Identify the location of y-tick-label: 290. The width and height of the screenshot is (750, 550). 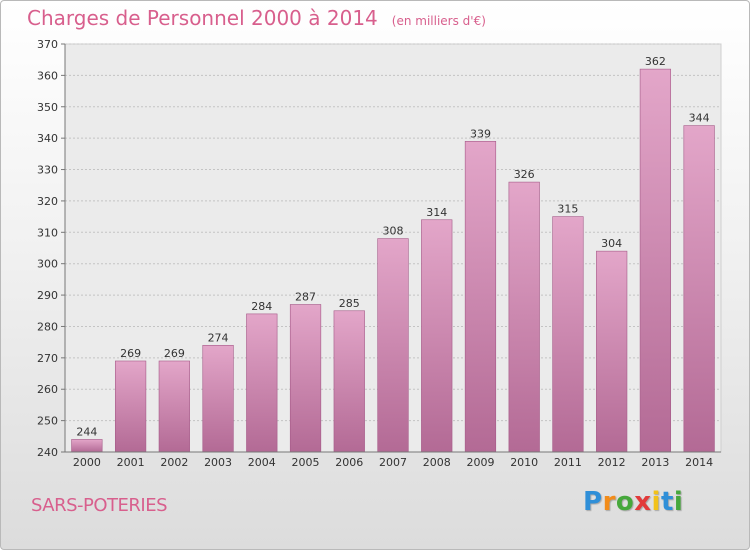
(47, 295).